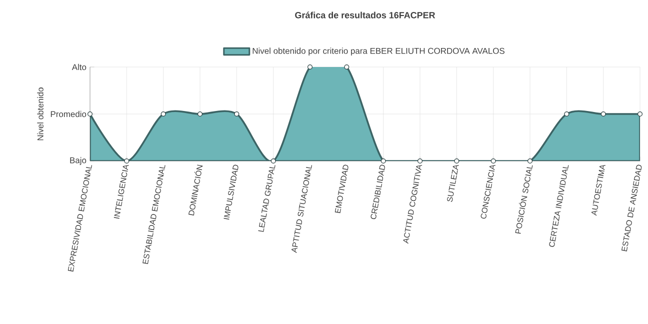  Describe the element at coordinates (40, 114) in the screenshot. I see `y-axis-title: Nivel obtenido` at that location.